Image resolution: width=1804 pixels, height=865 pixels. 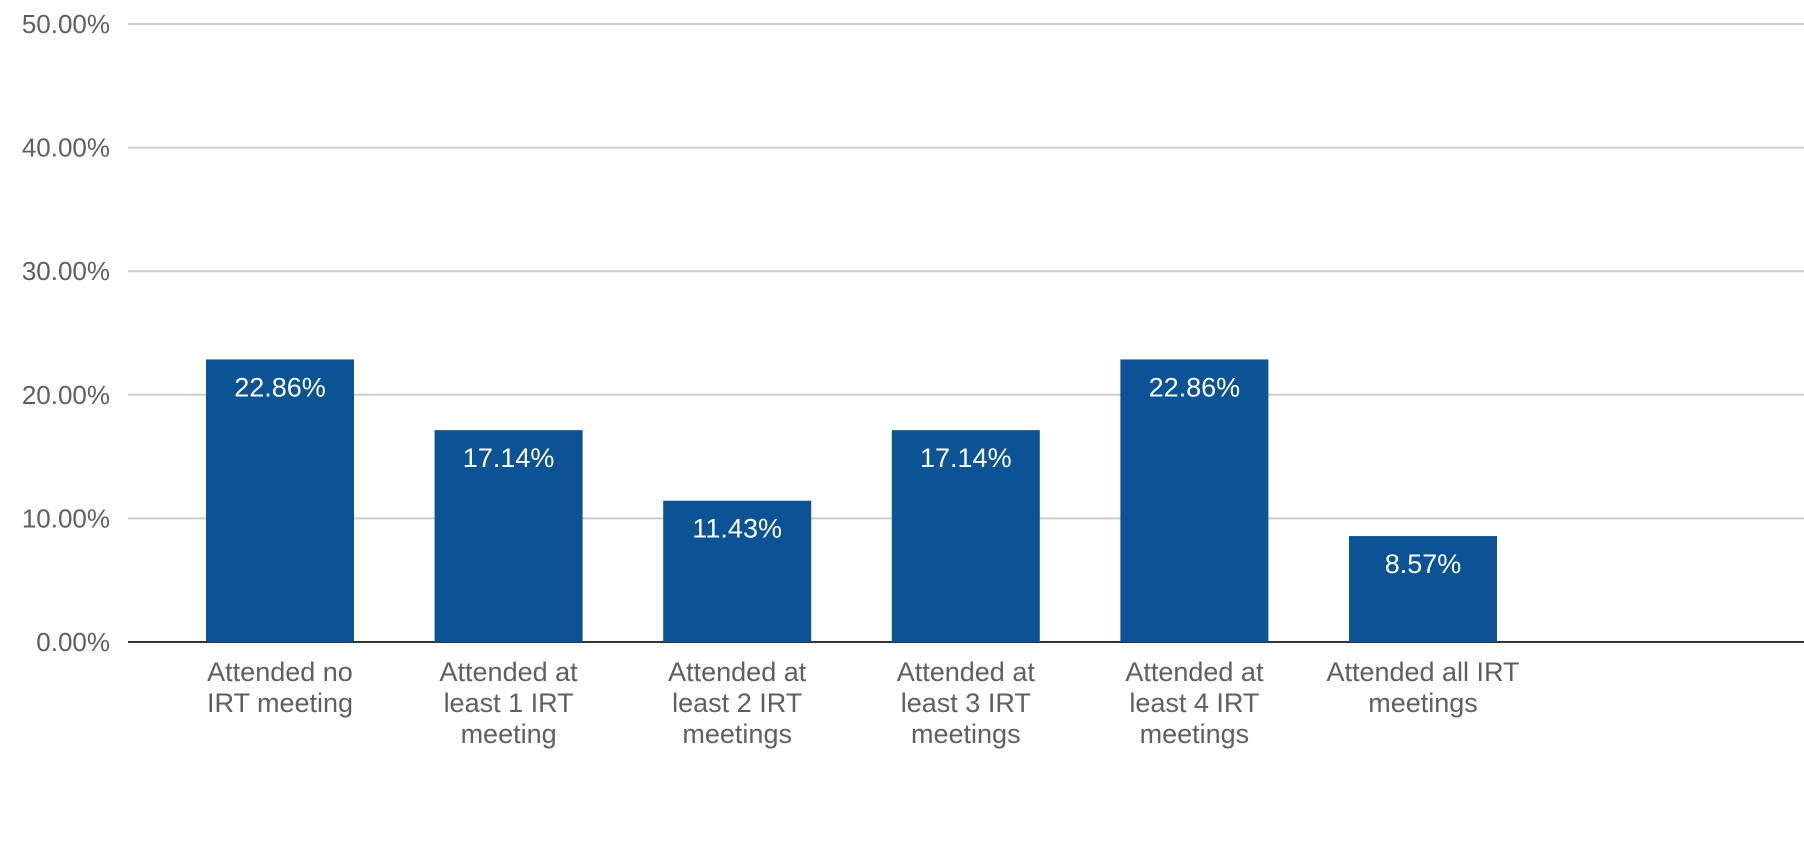 What do you see at coordinates (66, 24) in the screenshot?
I see `y-tick-label: 50.00%` at bounding box center [66, 24].